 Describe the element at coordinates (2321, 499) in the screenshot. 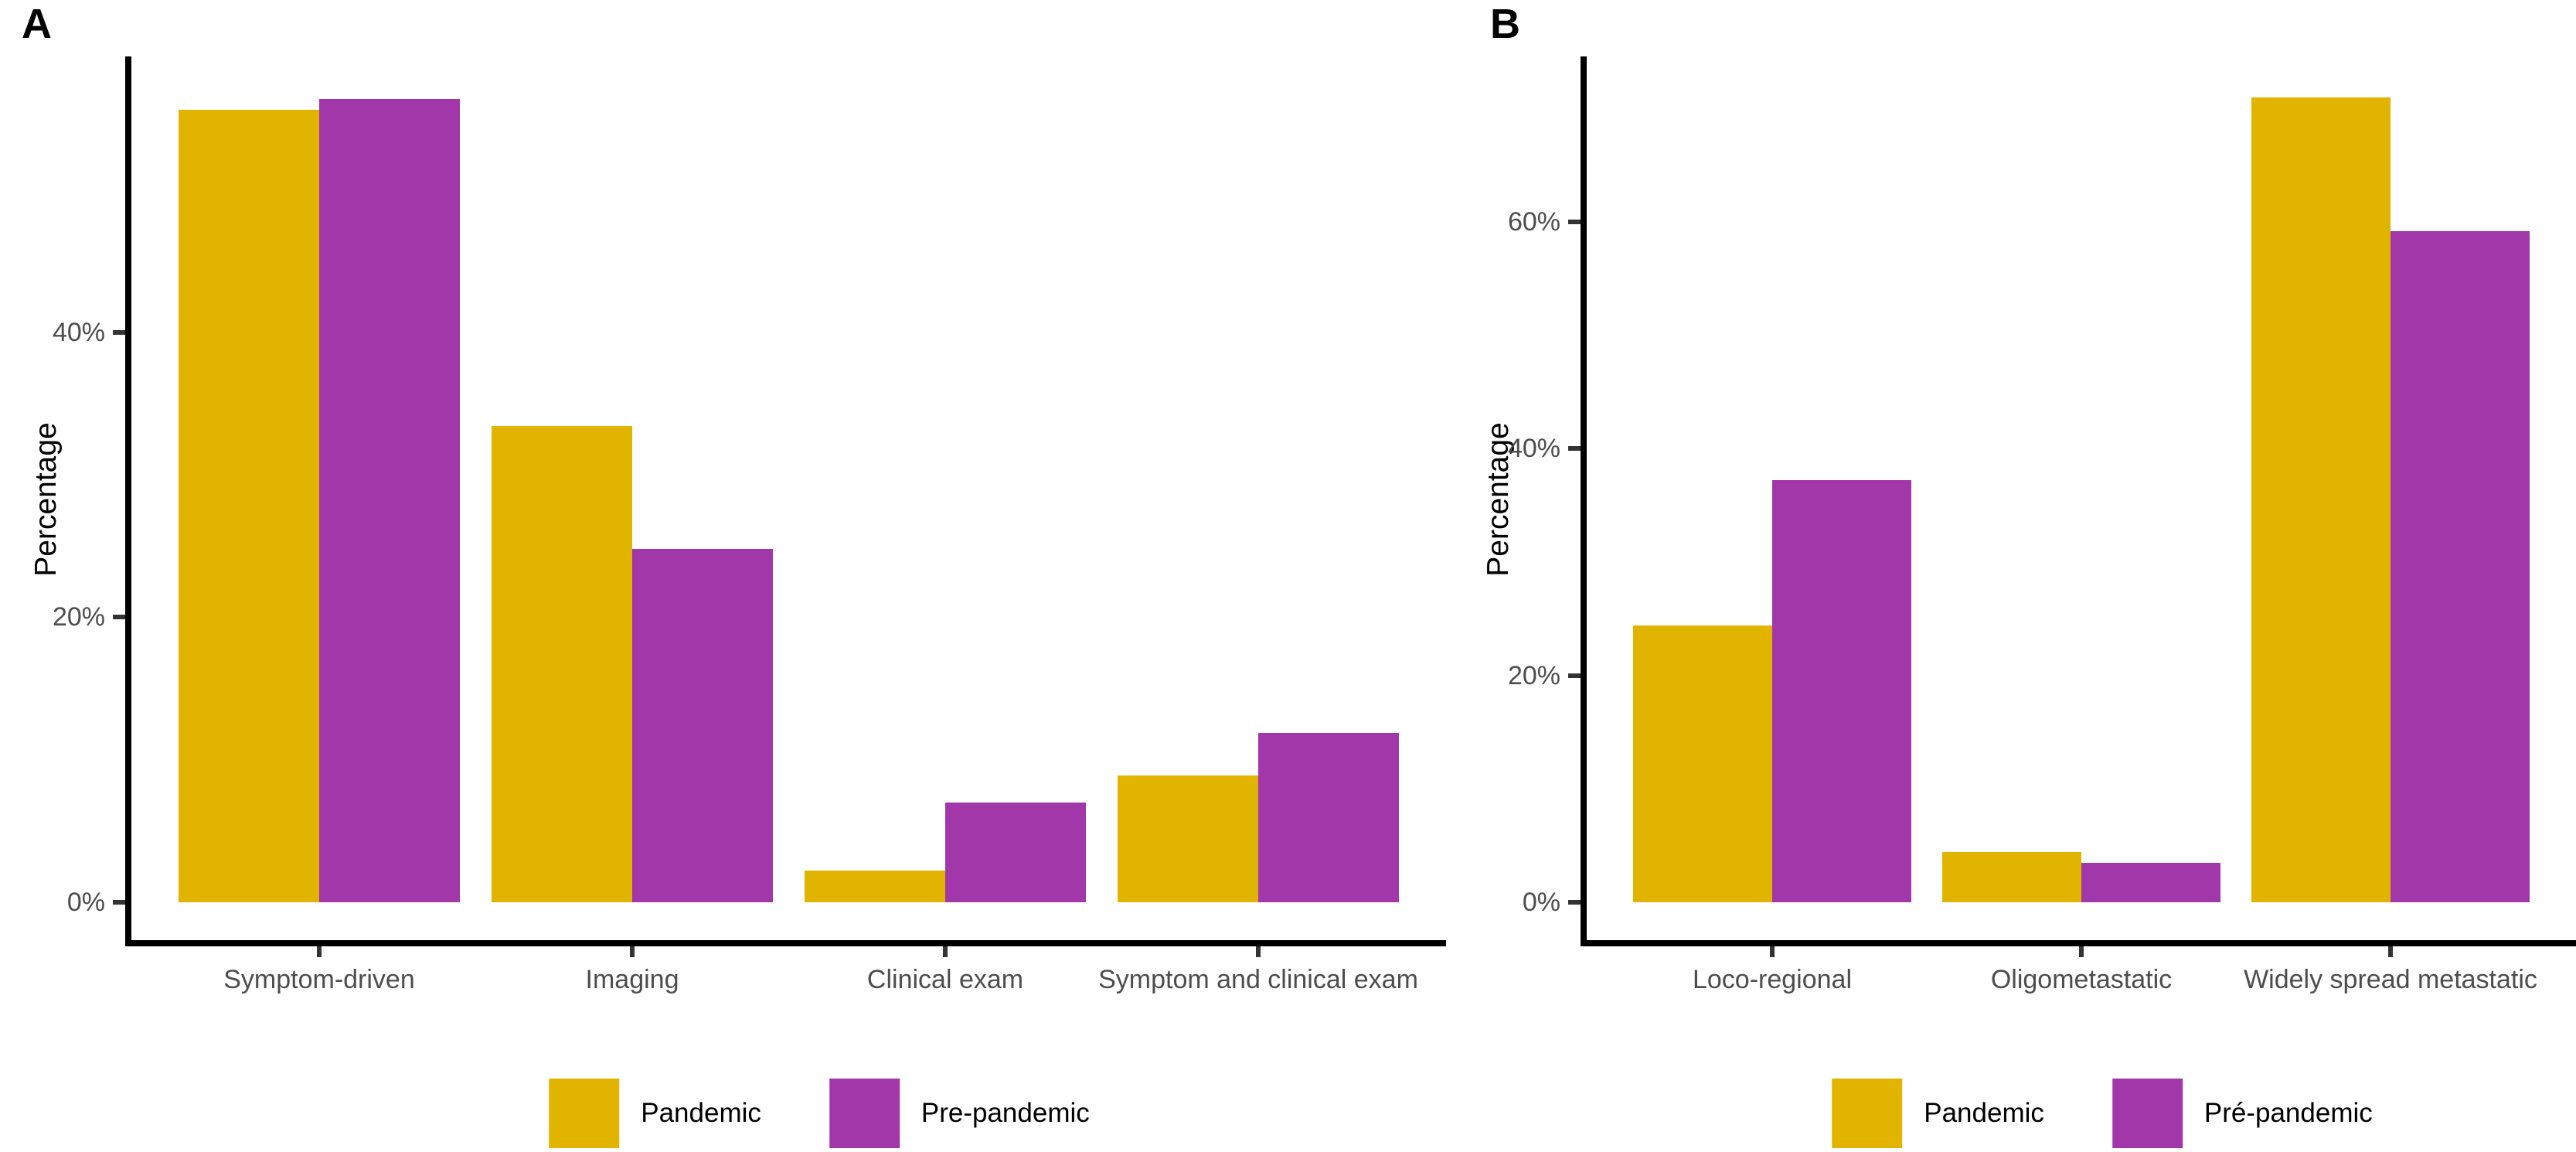

I see `panel-b-bar-pandemic-widely-spread-metastatic` at that location.